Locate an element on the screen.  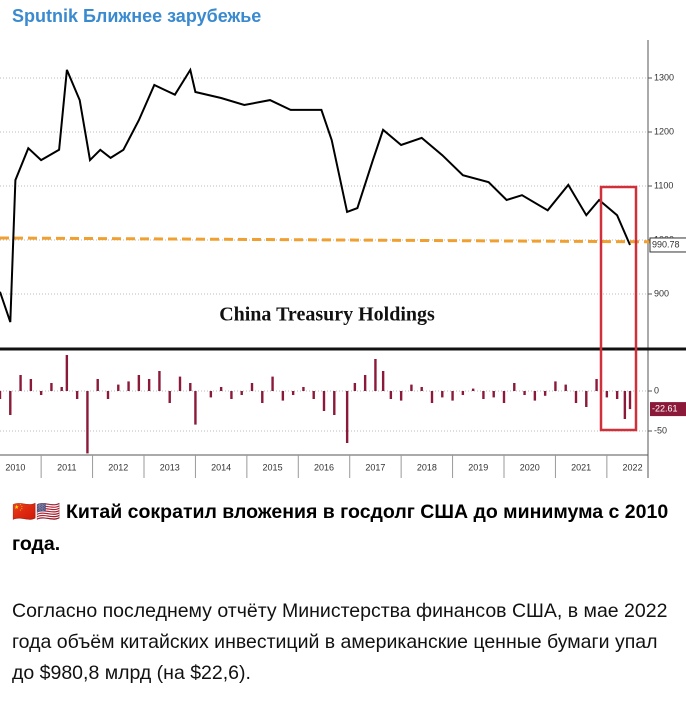
channel-name: Sputnik Ближнее зарубежье is located at coordinates (137, 16).